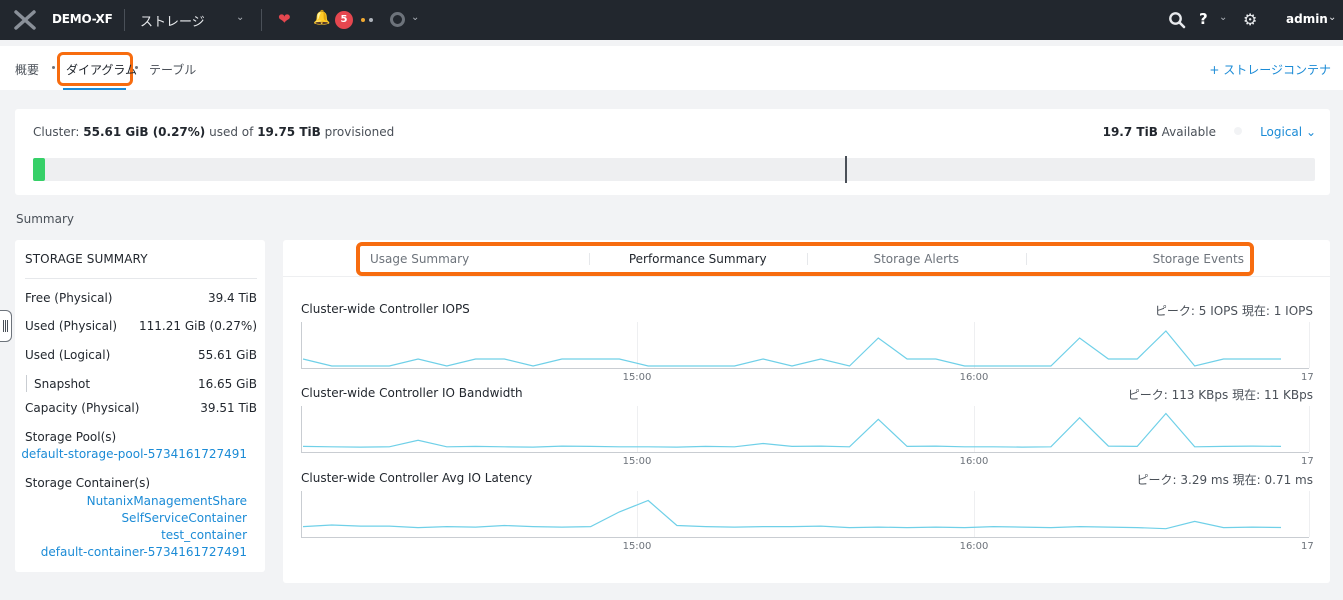 This screenshot has width=1343, height=600. What do you see at coordinates (173, 70) in the screenshot?
I see `tab-table: テーブル` at bounding box center [173, 70].